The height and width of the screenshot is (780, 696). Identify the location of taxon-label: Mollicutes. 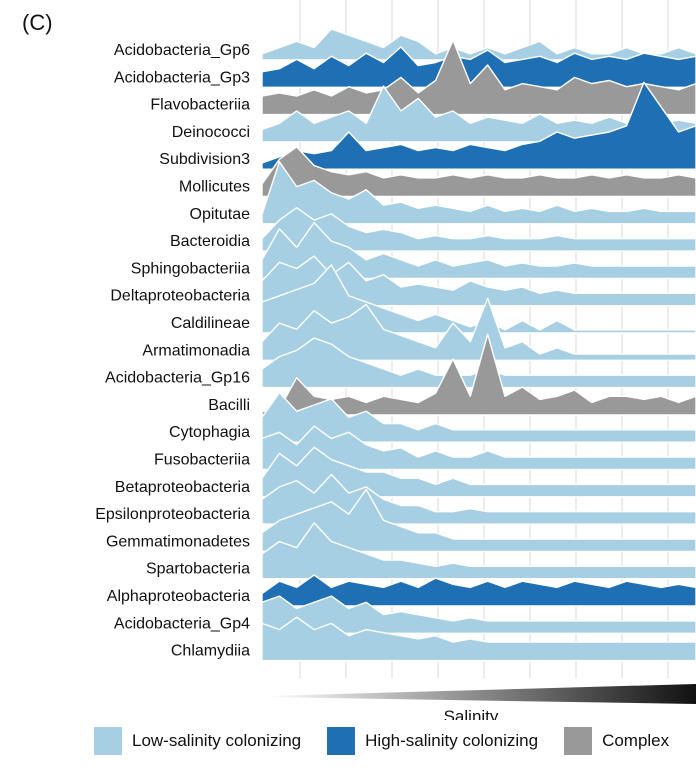
(214, 187).